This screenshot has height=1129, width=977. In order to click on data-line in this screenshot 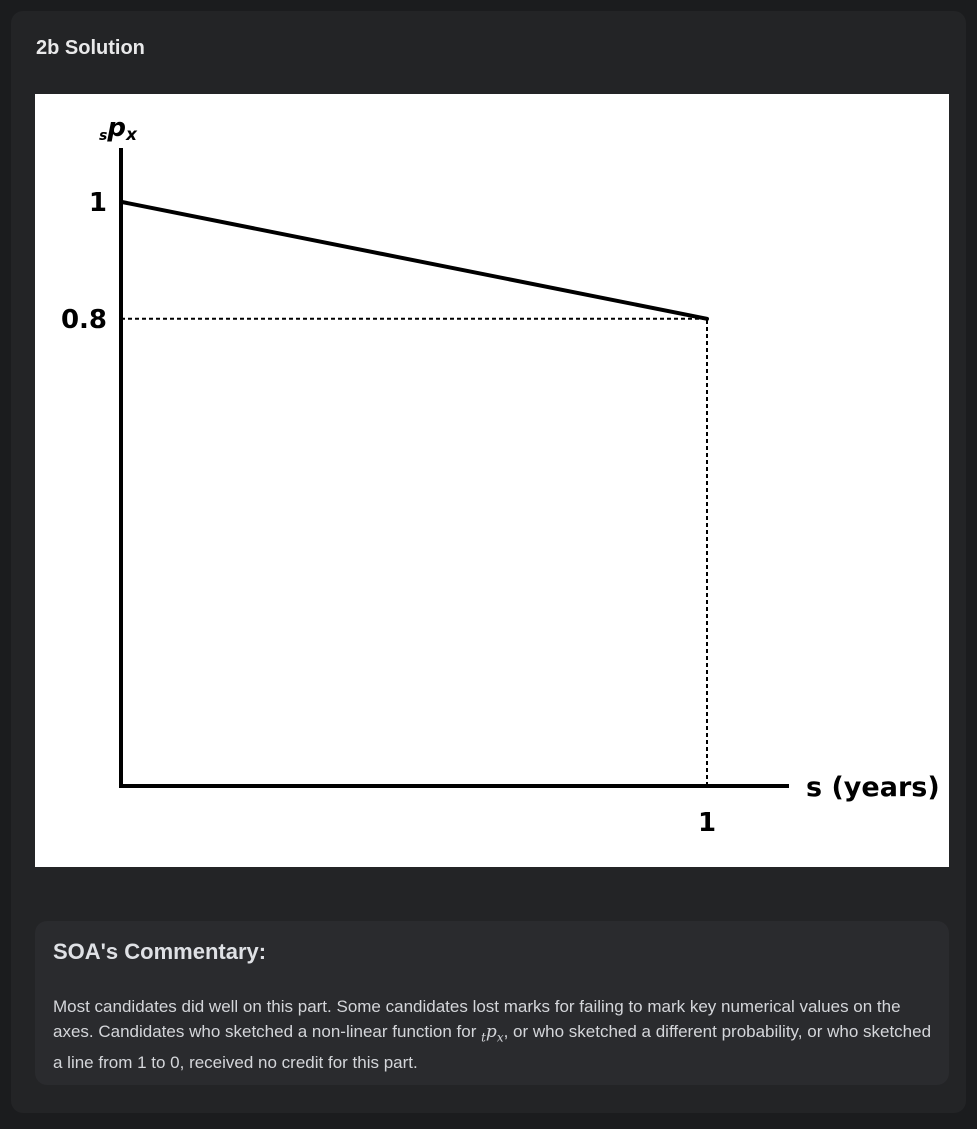, I will do `click(414, 260)`.